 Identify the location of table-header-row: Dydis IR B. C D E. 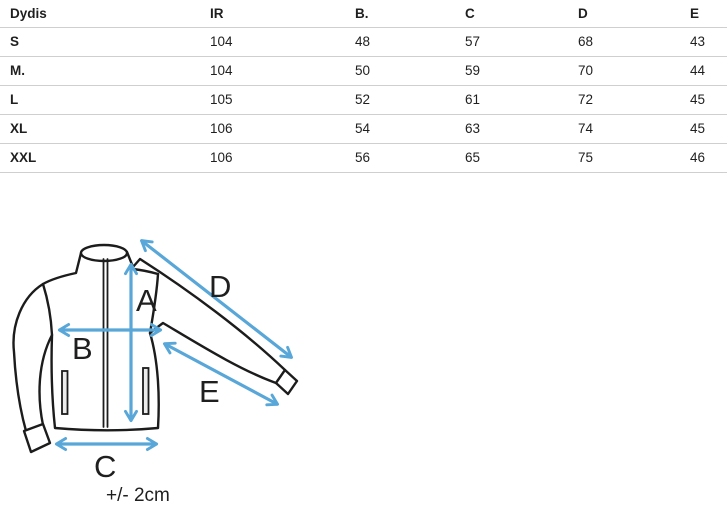
(363, 13).